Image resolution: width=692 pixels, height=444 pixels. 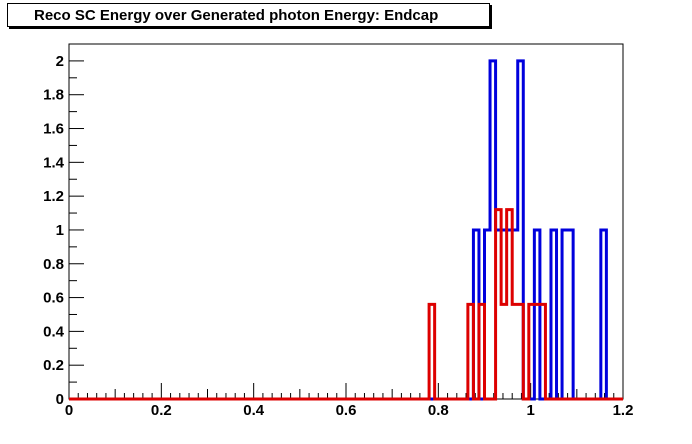 What do you see at coordinates (623, 410) in the screenshot?
I see `x-tick-label: 1.2` at bounding box center [623, 410].